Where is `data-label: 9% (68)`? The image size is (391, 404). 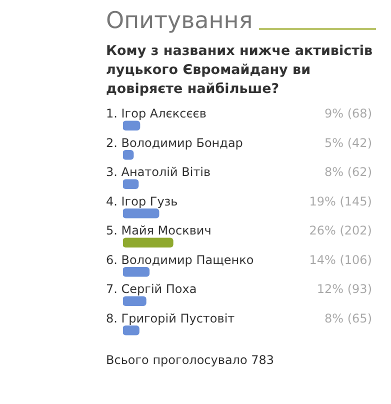 data-label: 9% (68) is located at coordinates (348, 113).